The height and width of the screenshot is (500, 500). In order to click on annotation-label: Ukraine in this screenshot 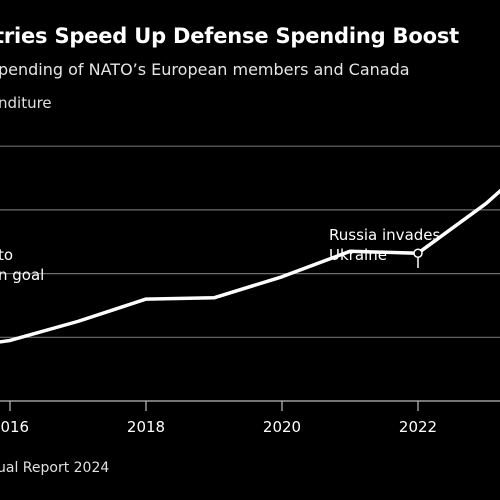, I will do `click(358, 255)`.